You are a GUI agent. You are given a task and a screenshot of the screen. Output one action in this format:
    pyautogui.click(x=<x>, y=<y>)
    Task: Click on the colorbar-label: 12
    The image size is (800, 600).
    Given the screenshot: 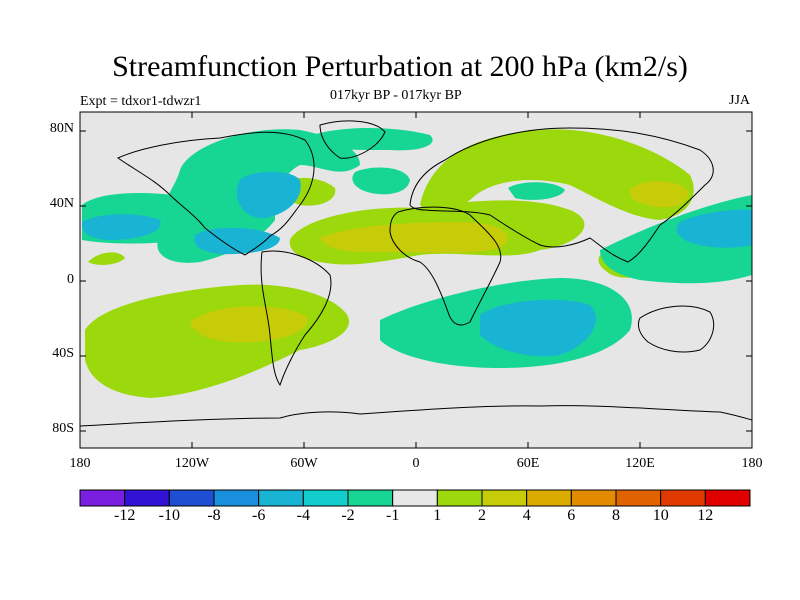 What is the action you would take?
    pyautogui.click(x=705, y=515)
    